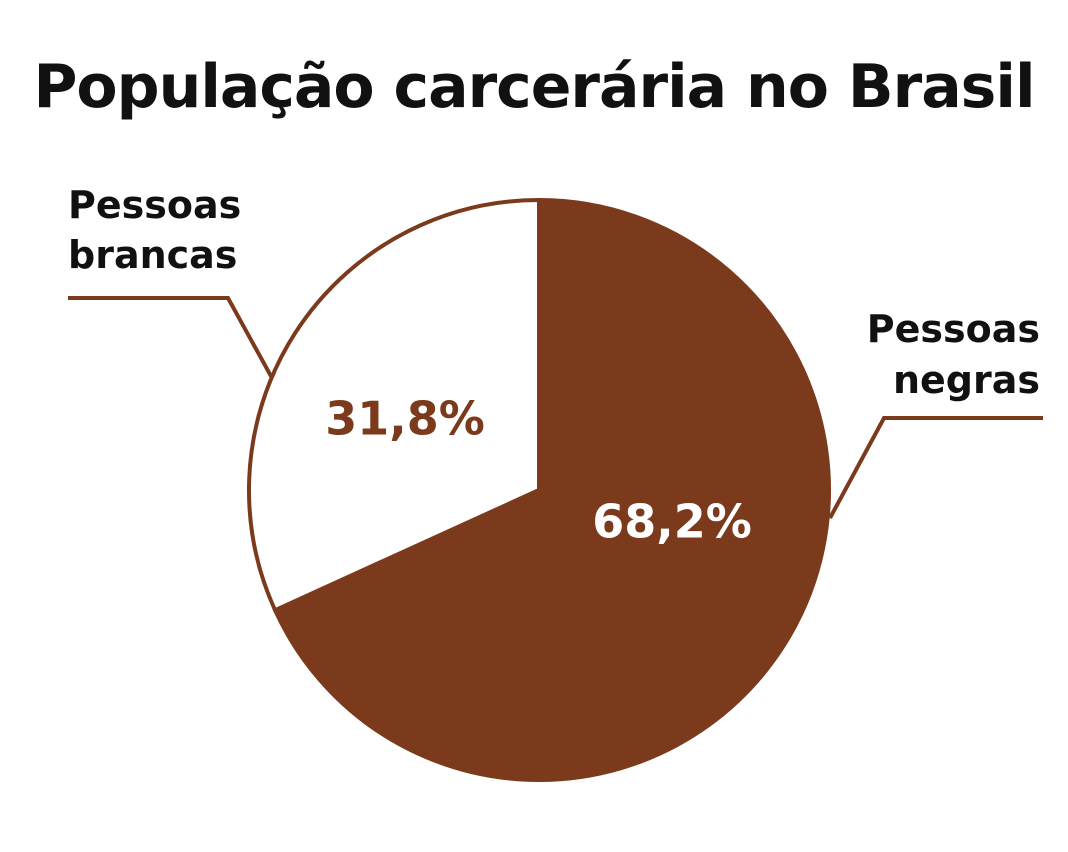  I want to click on leader-line-pessoas-brancas, so click(171, 337).